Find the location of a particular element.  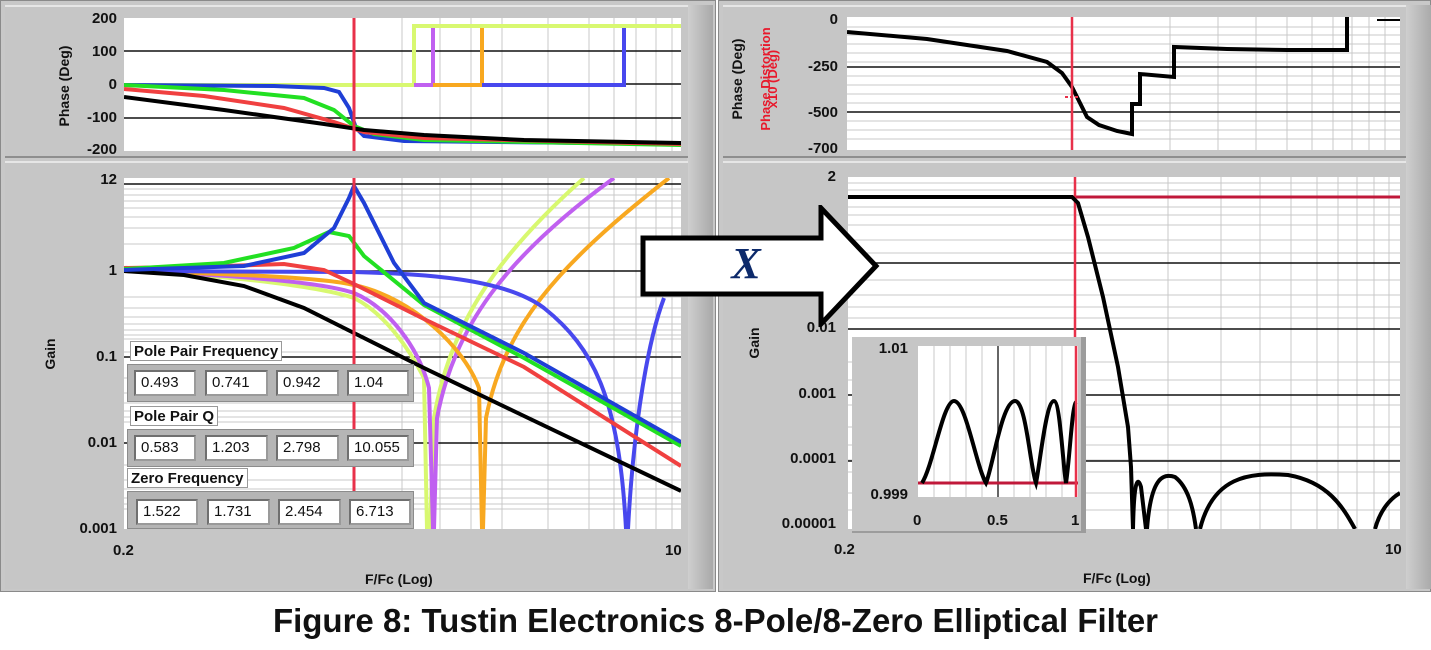

zero-frequency-input: 2.454 is located at coordinates (309, 512).